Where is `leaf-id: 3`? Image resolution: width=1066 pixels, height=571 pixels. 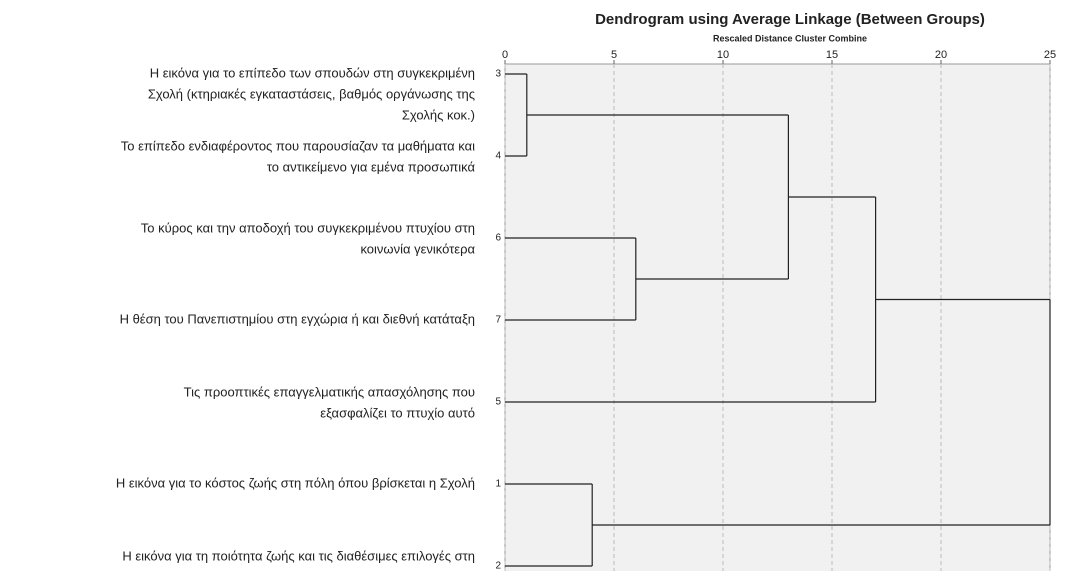 leaf-id: 3 is located at coordinates (498, 74).